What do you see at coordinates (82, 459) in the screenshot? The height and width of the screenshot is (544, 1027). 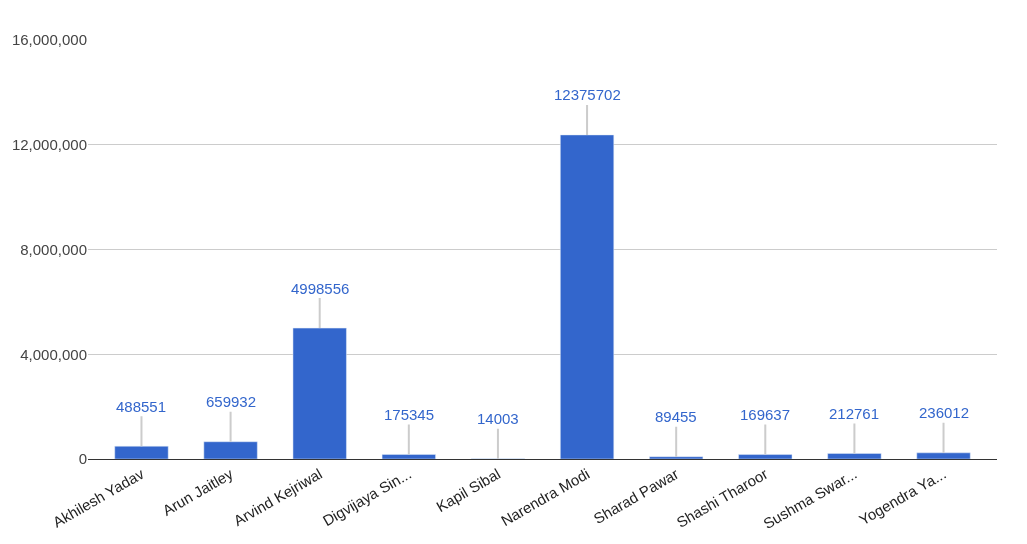 I see `y-tick-label: 0` at bounding box center [82, 459].